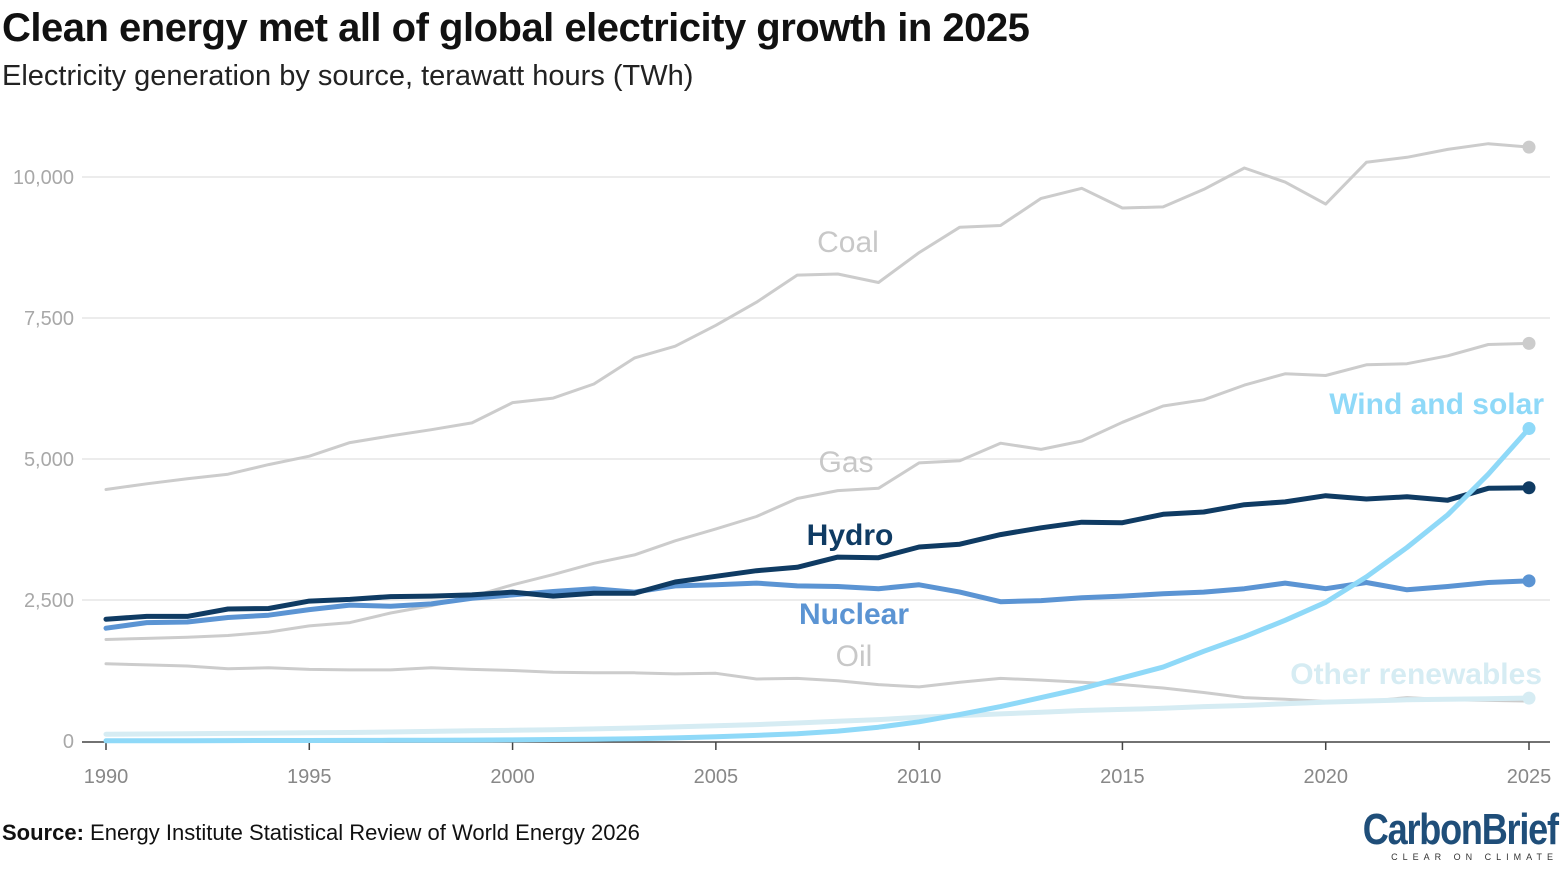 The image size is (1560, 876). I want to click on series-line-nuclear, so click(817, 604).